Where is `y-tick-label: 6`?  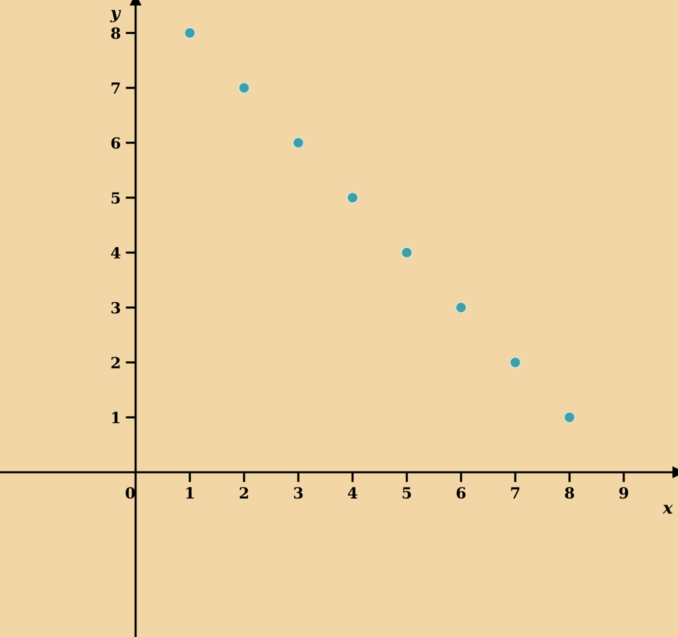
y-tick-label: 6 is located at coordinates (115, 143).